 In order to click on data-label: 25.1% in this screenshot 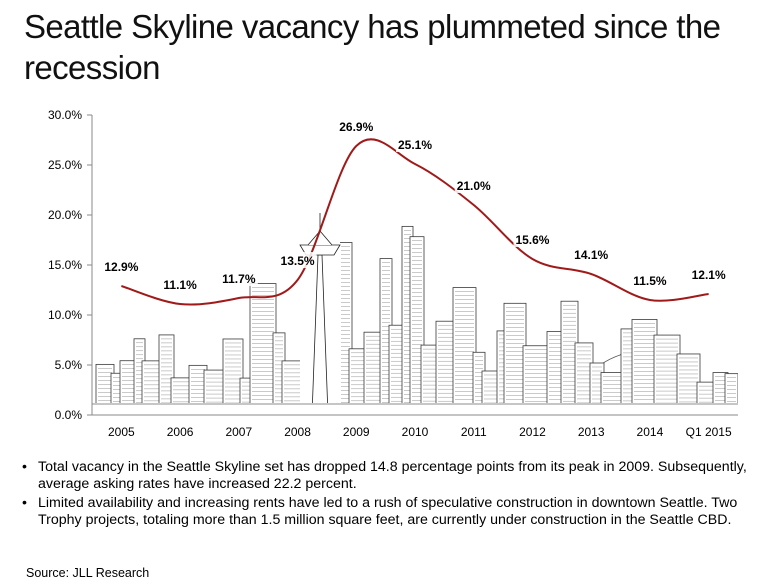, I will do `click(415, 145)`.